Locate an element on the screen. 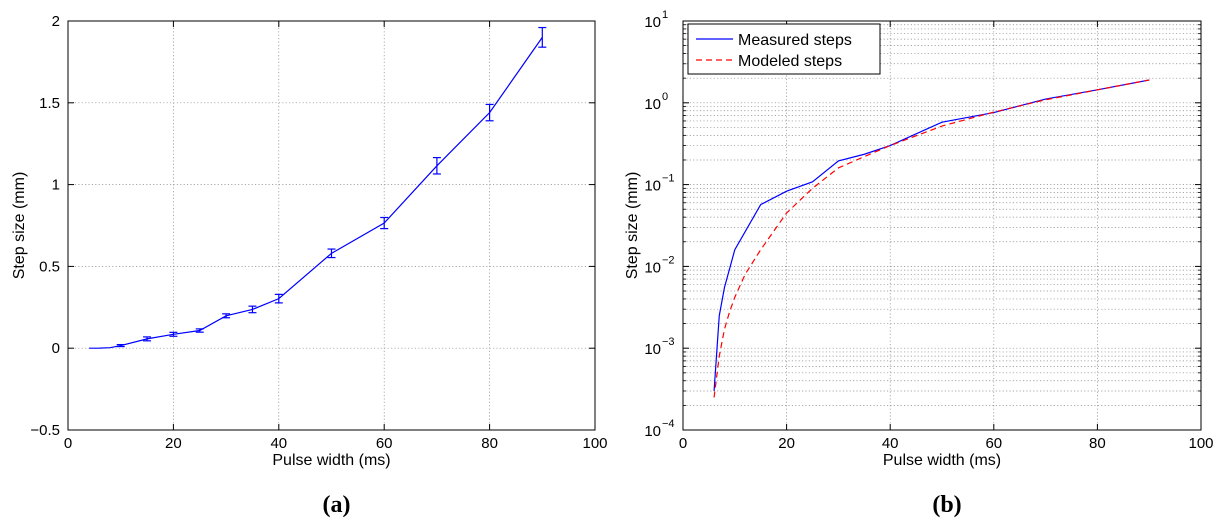  y-tick-label: 0 is located at coordinates (56, 348).